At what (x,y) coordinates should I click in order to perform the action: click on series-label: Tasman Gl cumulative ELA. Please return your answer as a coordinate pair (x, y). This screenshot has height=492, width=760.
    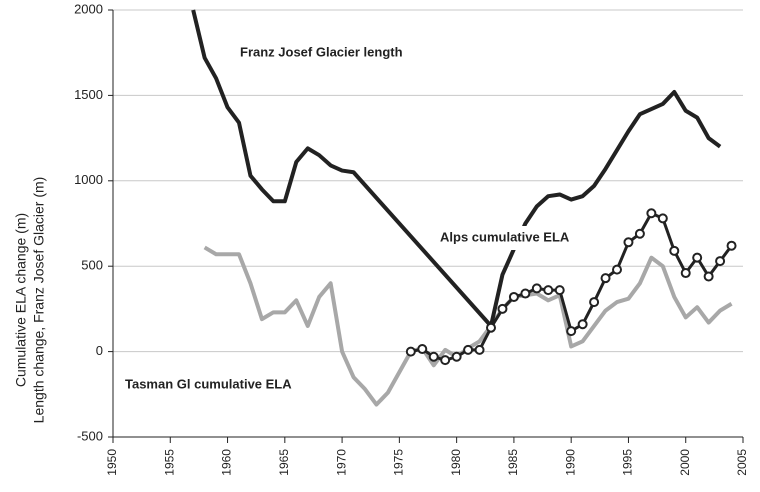
    Looking at the image, I should click on (208, 383).